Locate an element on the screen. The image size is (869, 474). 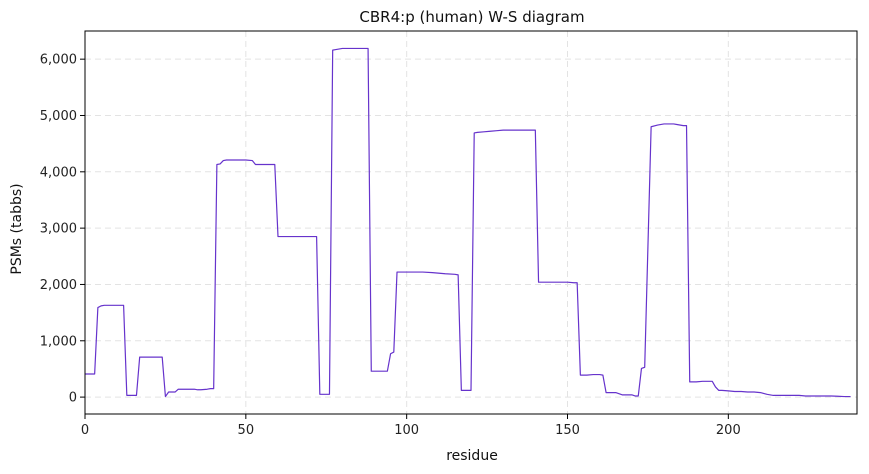
x-tick-label: 0 is located at coordinates (85, 430).